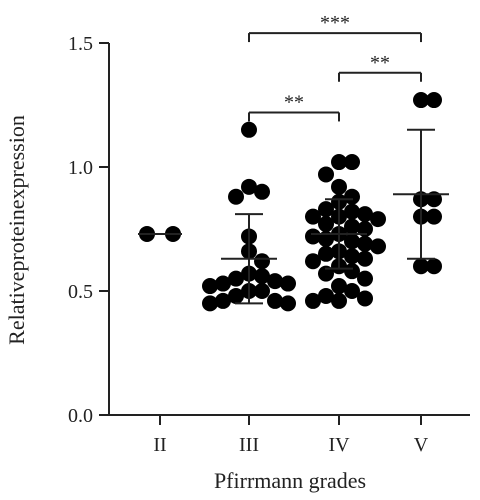 Image resolution: width=480 pixels, height=500 pixels. What do you see at coordinates (80, 292) in the screenshot?
I see `y-tick-label: 0.5` at bounding box center [80, 292].